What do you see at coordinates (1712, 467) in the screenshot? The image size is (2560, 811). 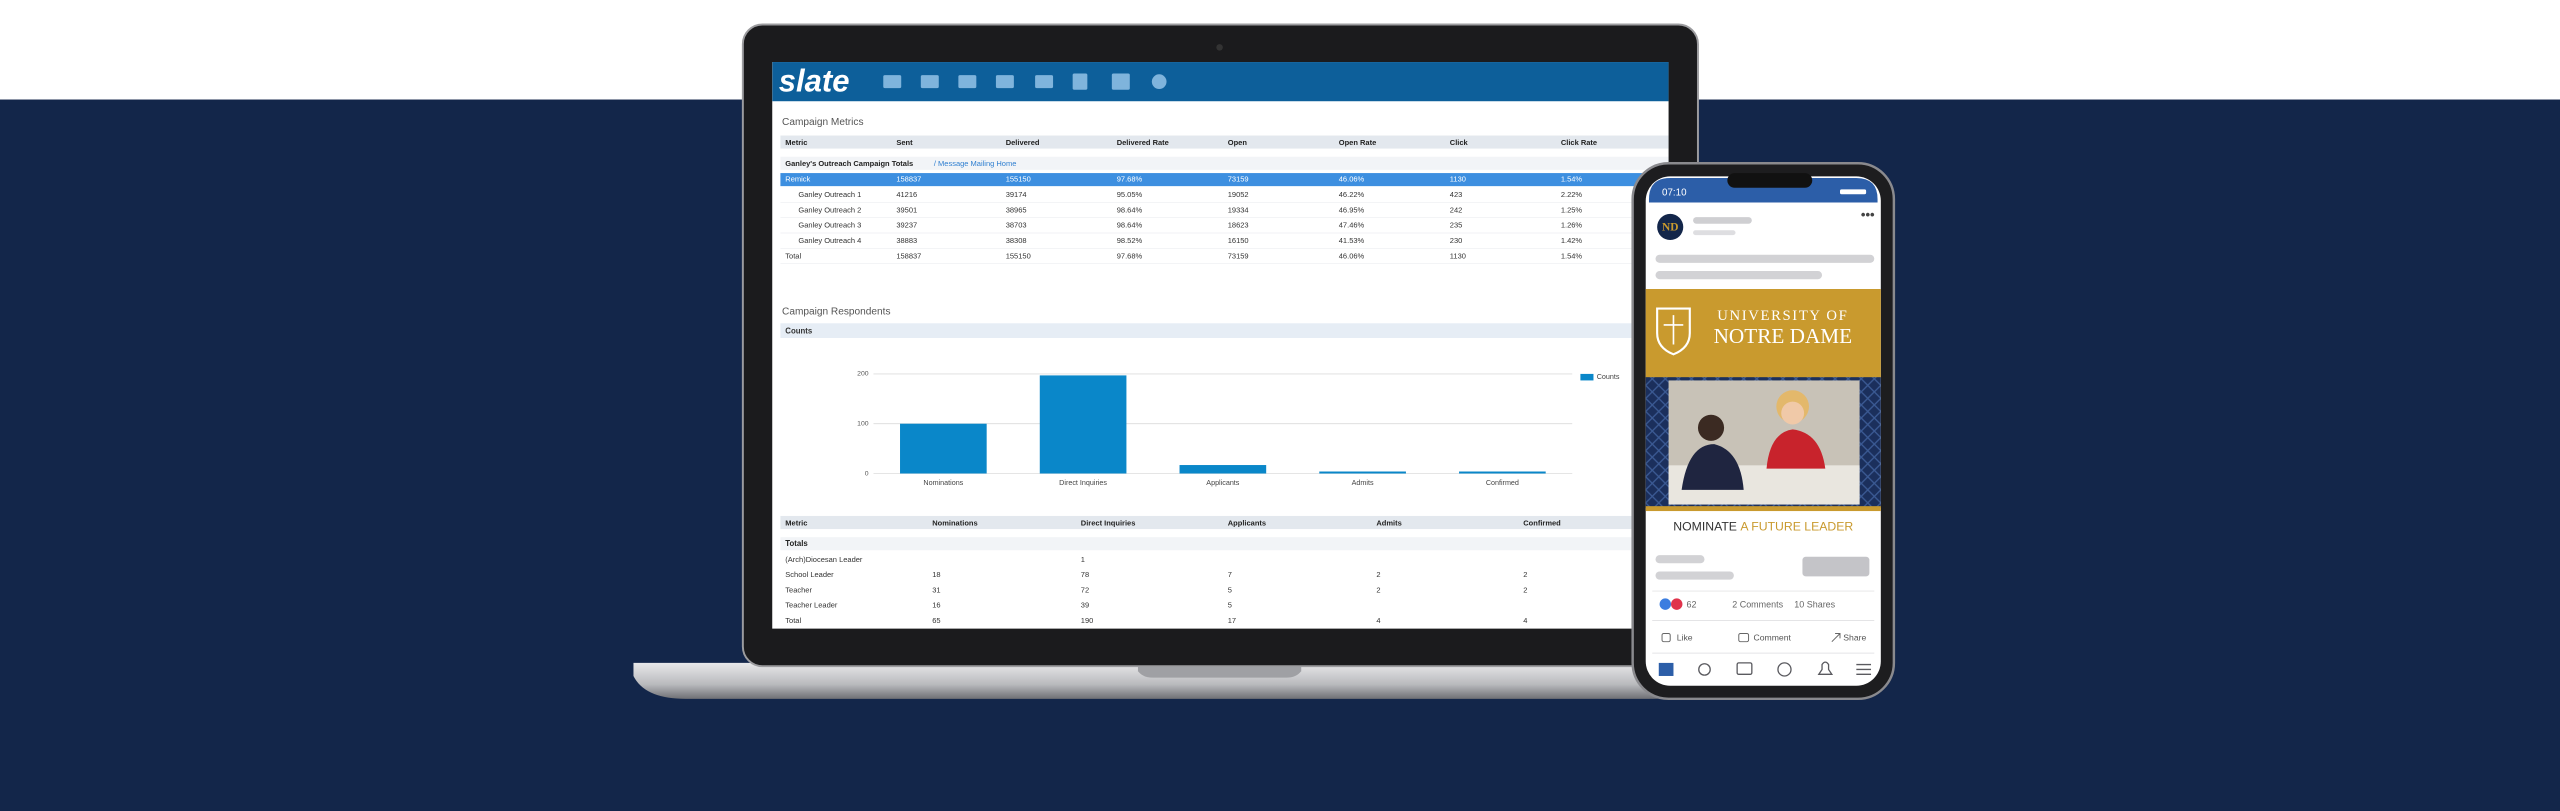 I see `photo-student-body` at bounding box center [1712, 467].